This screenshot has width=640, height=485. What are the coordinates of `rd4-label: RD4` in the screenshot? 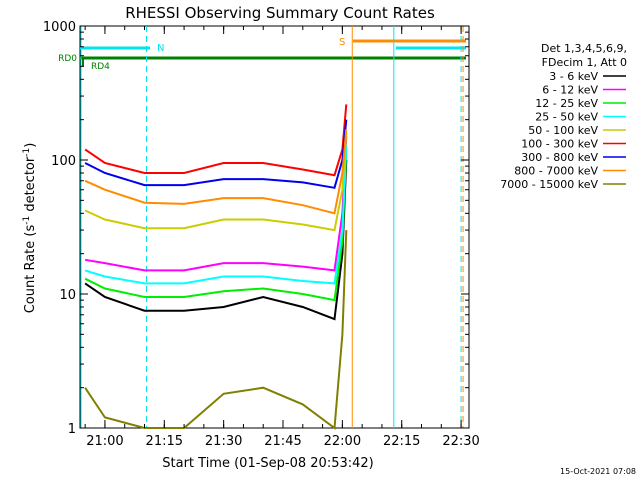 It's located at (100, 67).